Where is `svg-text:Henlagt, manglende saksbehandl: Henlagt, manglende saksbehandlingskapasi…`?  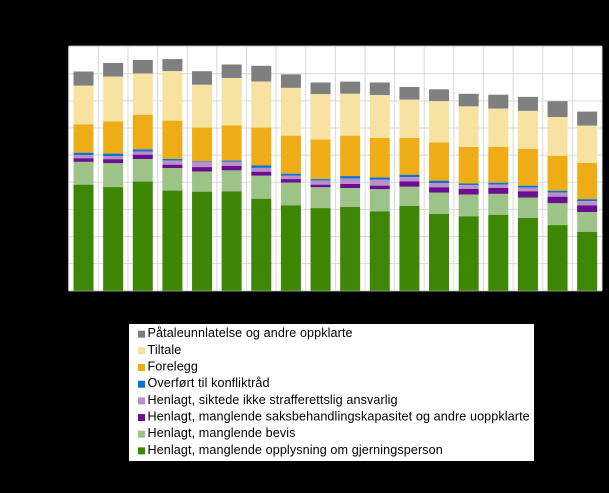 svg-text:Henlagt, manglende saksbehandl: Henlagt, manglende saksbehandlingskapasi… is located at coordinates (339, 416).